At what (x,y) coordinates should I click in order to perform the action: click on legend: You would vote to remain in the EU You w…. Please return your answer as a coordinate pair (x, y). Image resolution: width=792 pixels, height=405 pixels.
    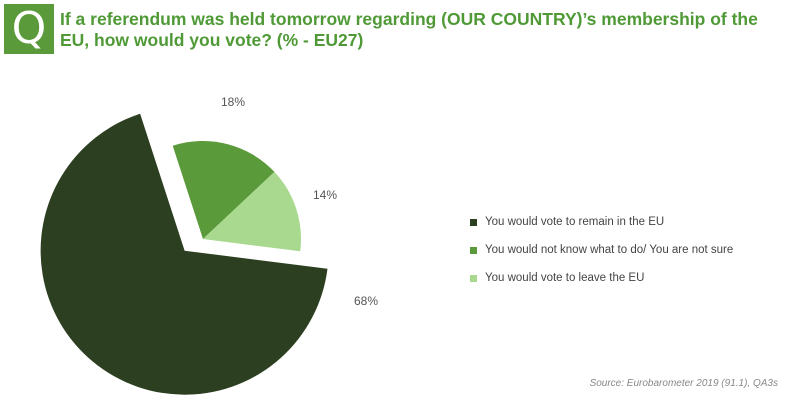
    Looking at the image, I should click on (601, 250).